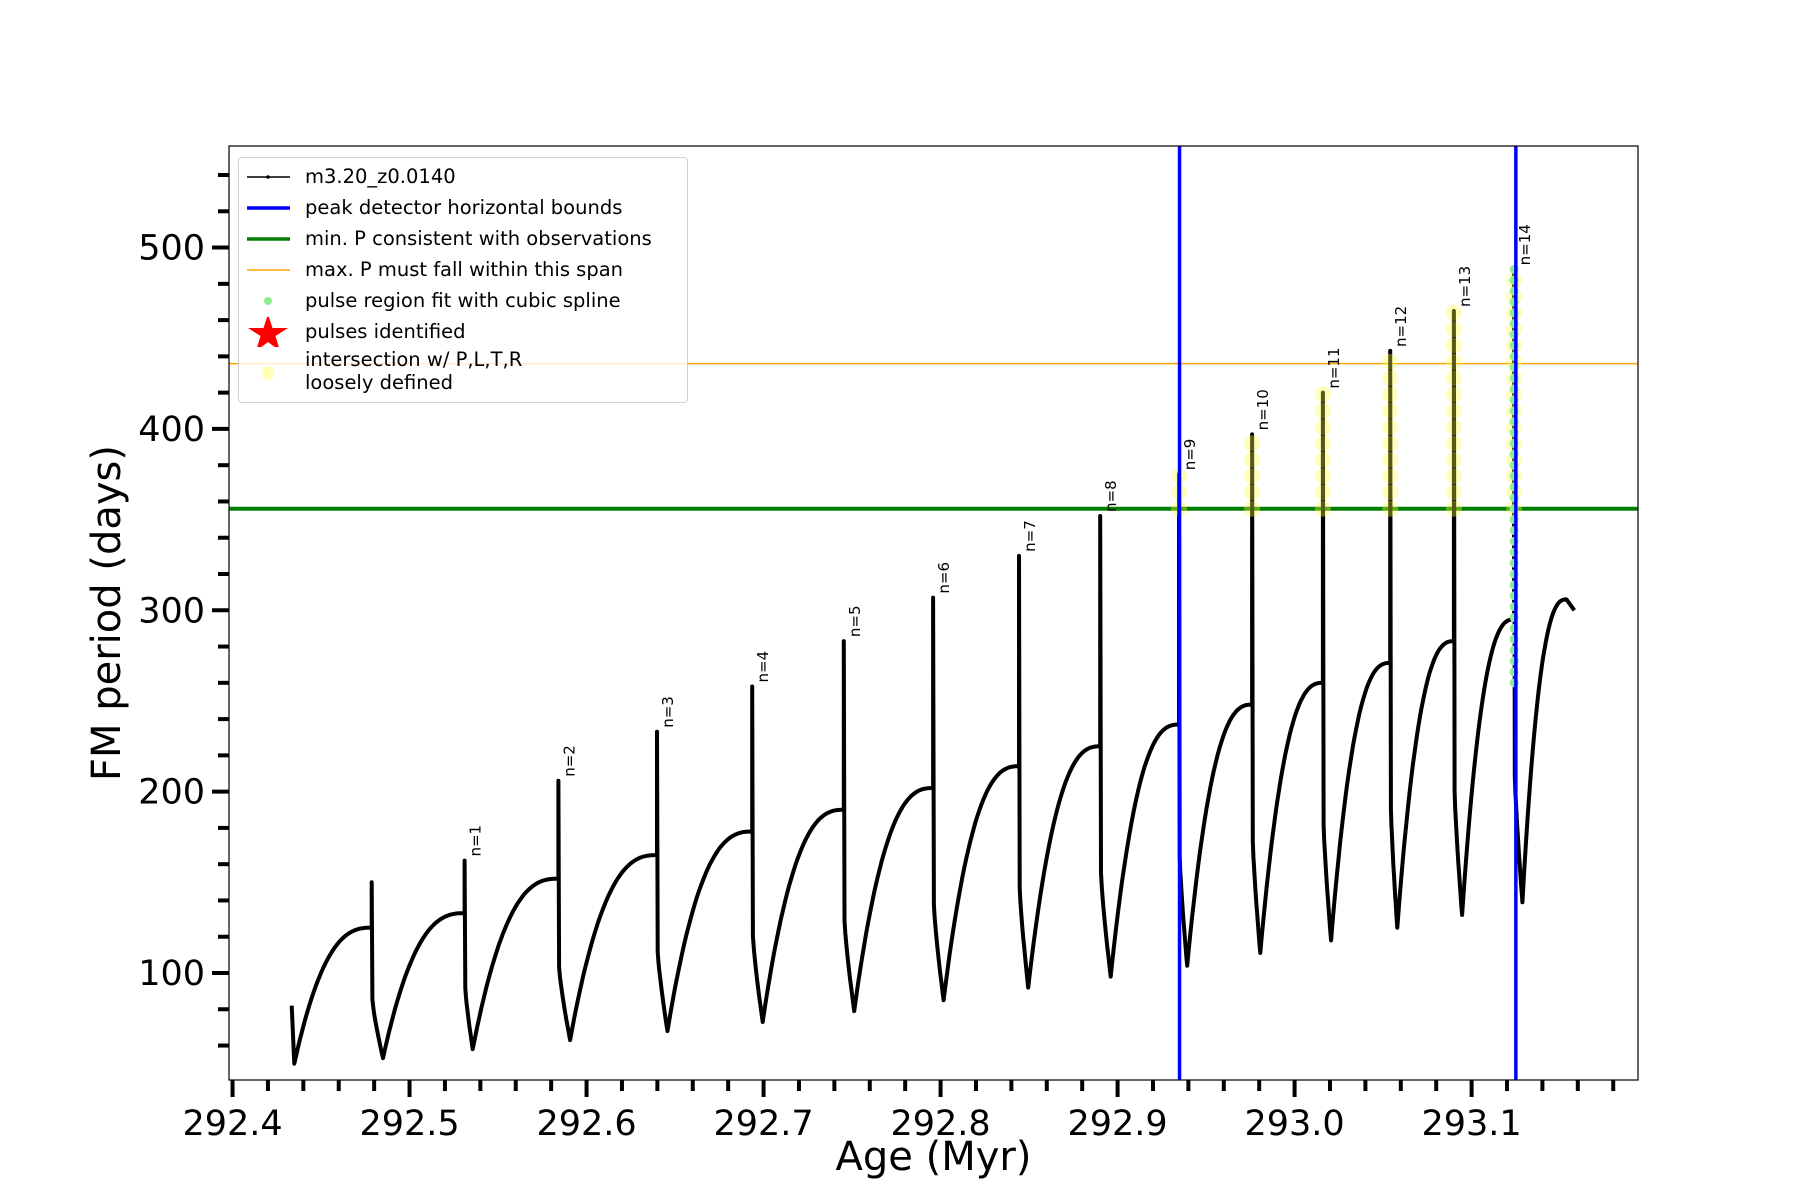 Image resolution: width=1800 pixels, height=1200 pixels. What do you see at coordinates (171, 793) in the screenshot?
I see `y-tick-label: 200` at bounding box center [171, 793].